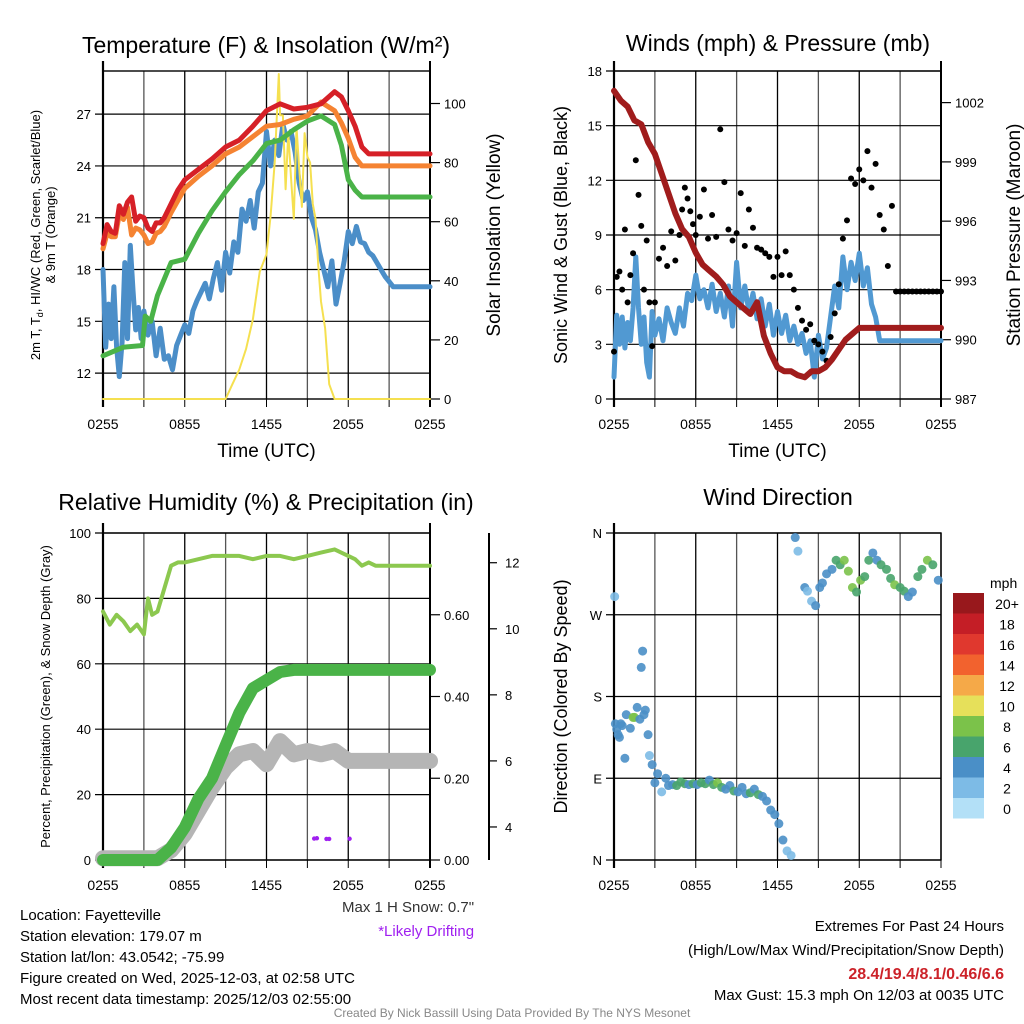 This screenshot has height=1024, width=1024. What do you see at coordinates (122, 957) in the screenshot?
I see `latlon-text: Station lat/lon: 43.0542; -75.99` at bounding box center [122, 957].